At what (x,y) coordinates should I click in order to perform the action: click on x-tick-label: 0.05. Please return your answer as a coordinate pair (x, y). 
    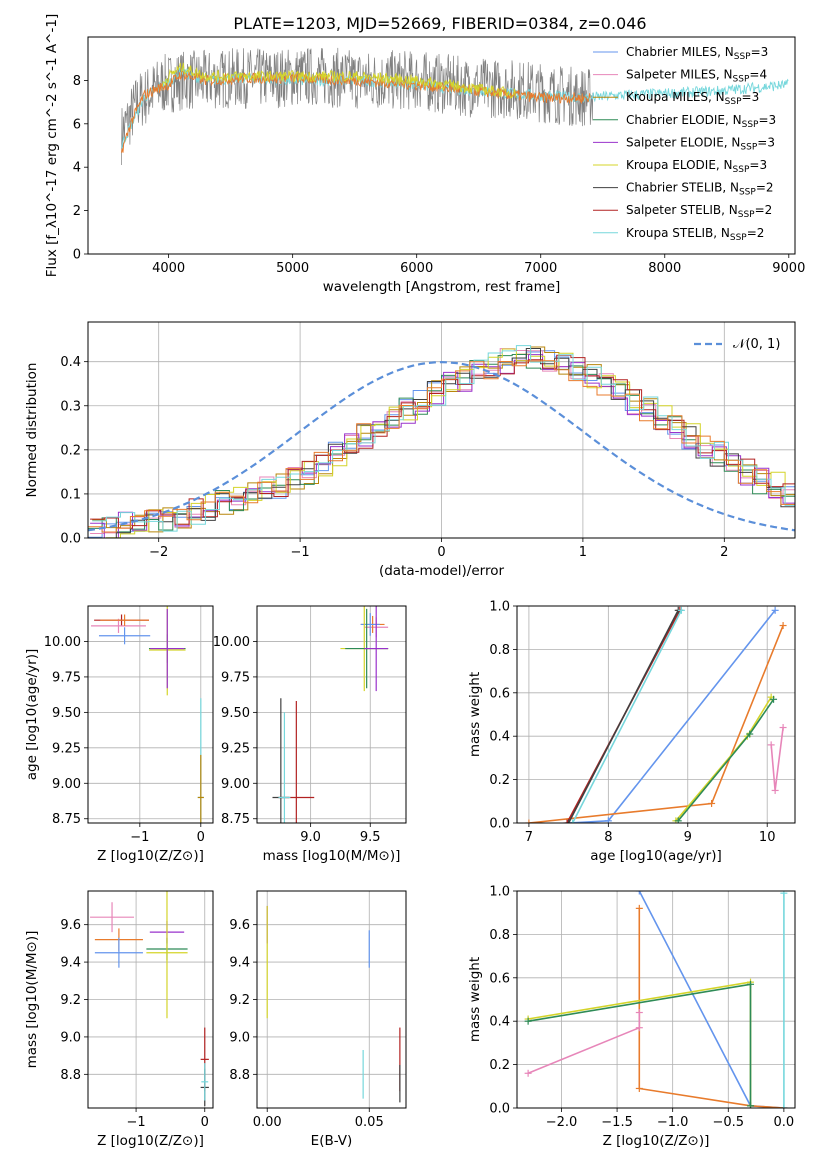
    Looking at the image, I should click on (369, 1122).